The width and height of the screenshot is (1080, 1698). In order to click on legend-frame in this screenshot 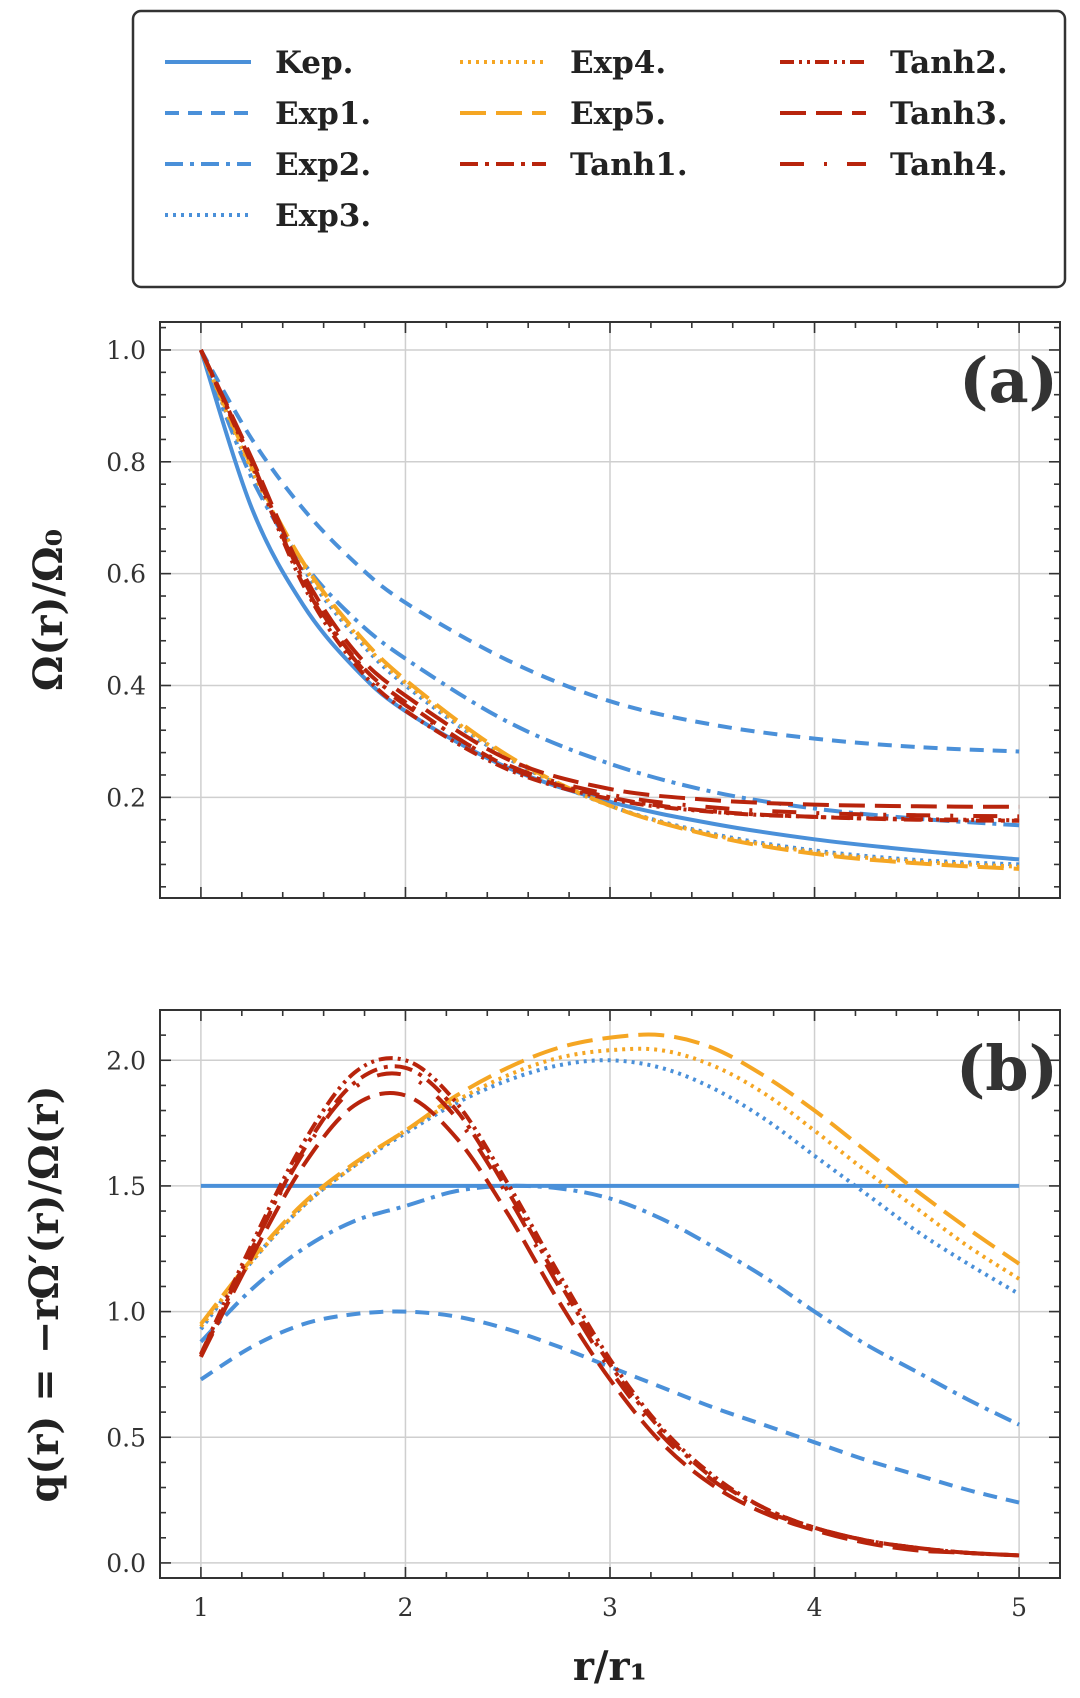, I will do `click(599, 149)`.